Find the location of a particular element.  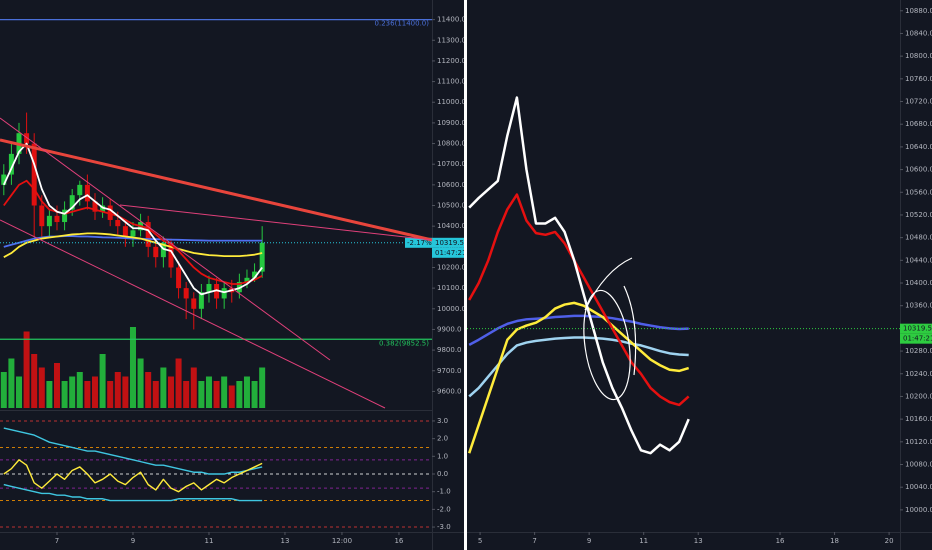

y-tick-label: 10000.0 is located at coordinates (918, 510).